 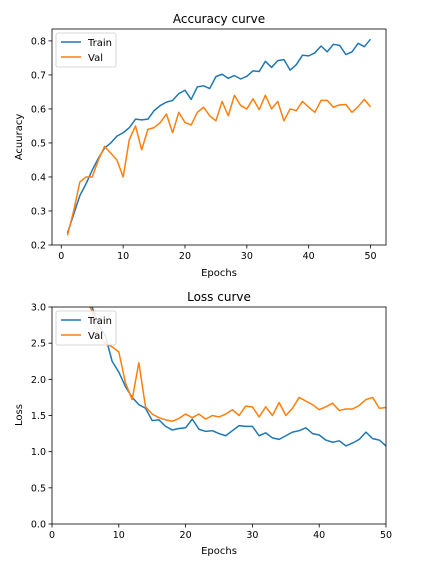 What do you see at coordinates (38, 211) in the screenshot?
I see `accuracy-y-tick-label: 0.3` at bounding box center [38, 211].